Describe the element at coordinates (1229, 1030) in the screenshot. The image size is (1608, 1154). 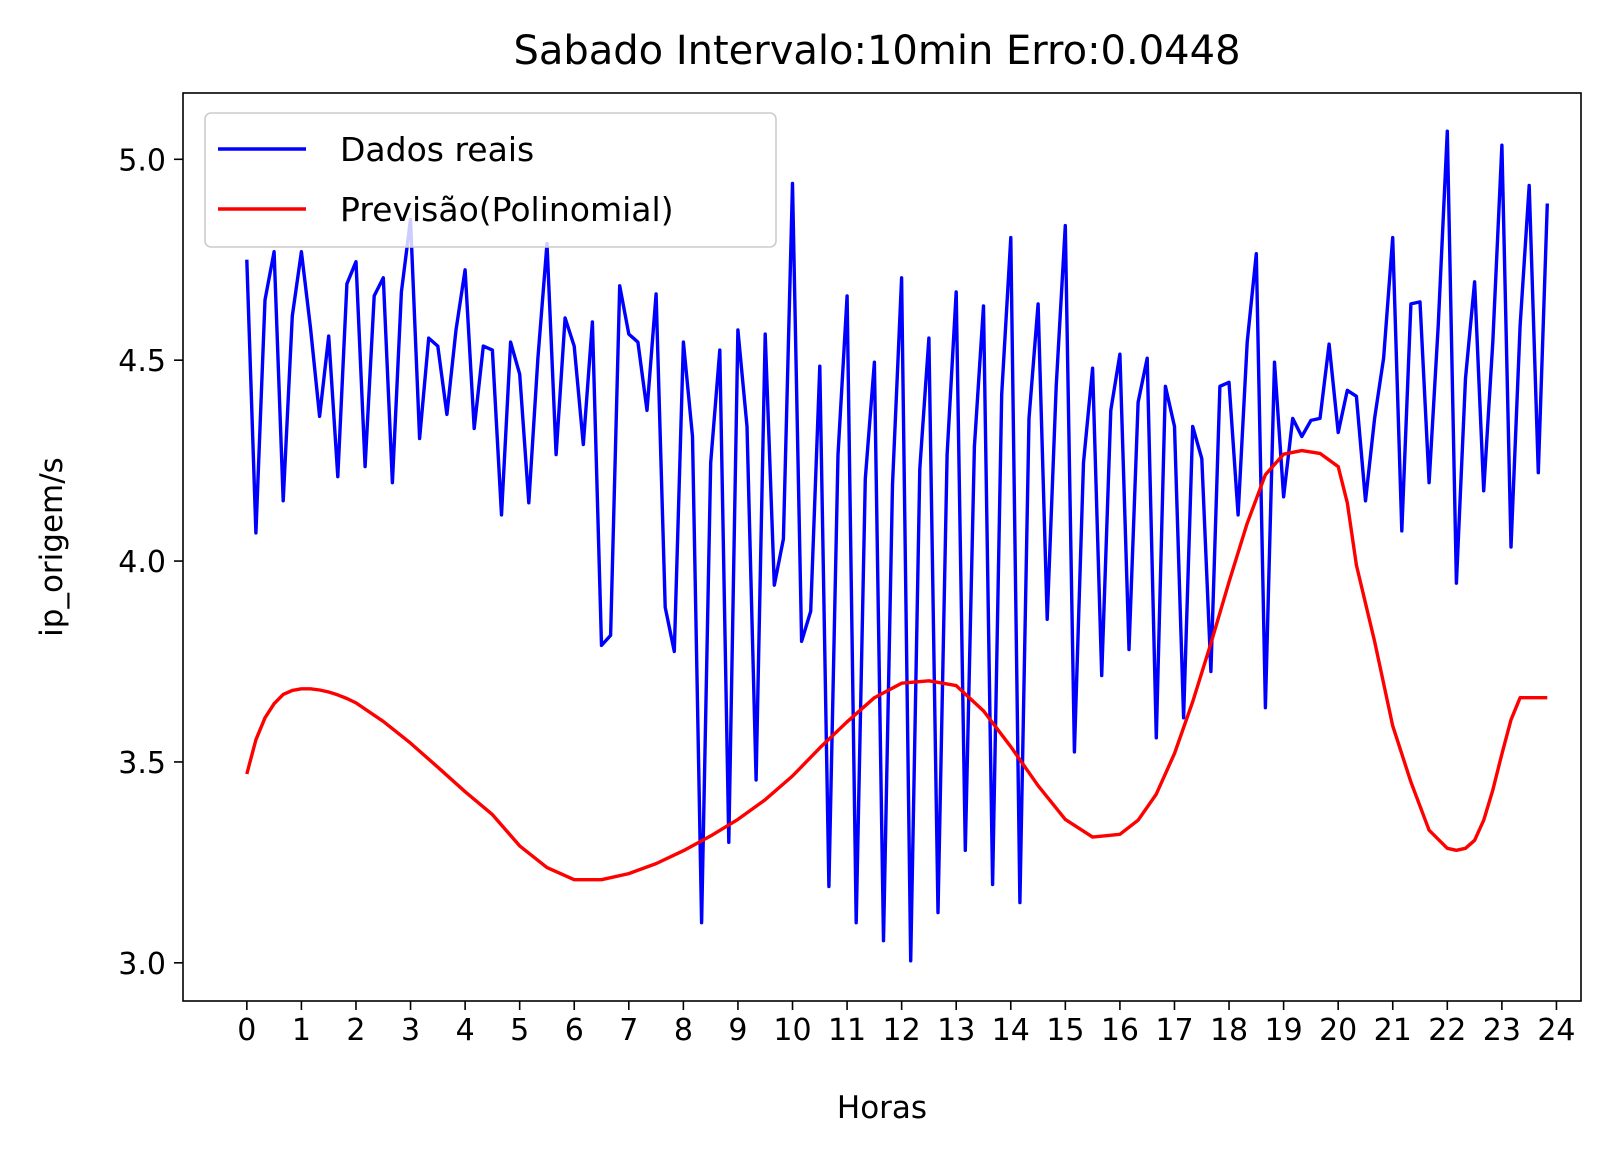
I see `x-tick-label: 18` at that location.